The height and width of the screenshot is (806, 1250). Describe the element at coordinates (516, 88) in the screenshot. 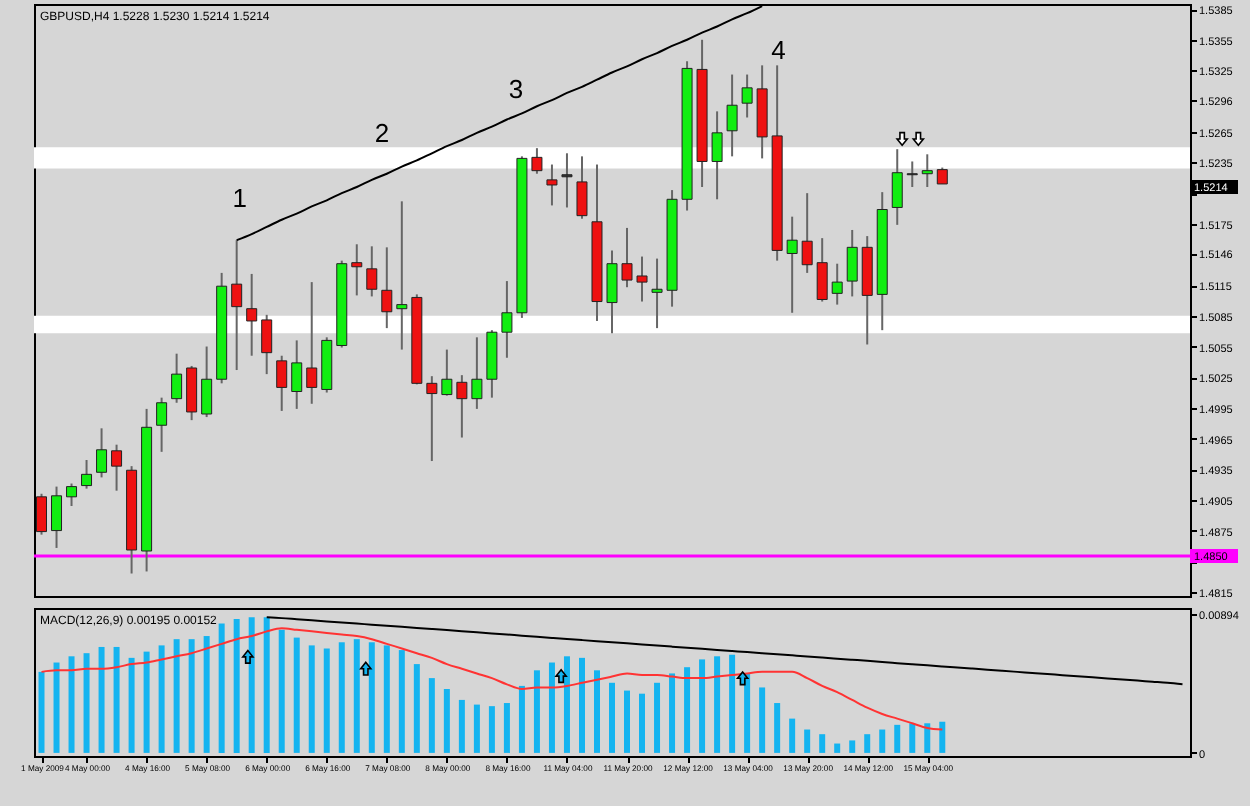

I see `annotation: 3` at that location.